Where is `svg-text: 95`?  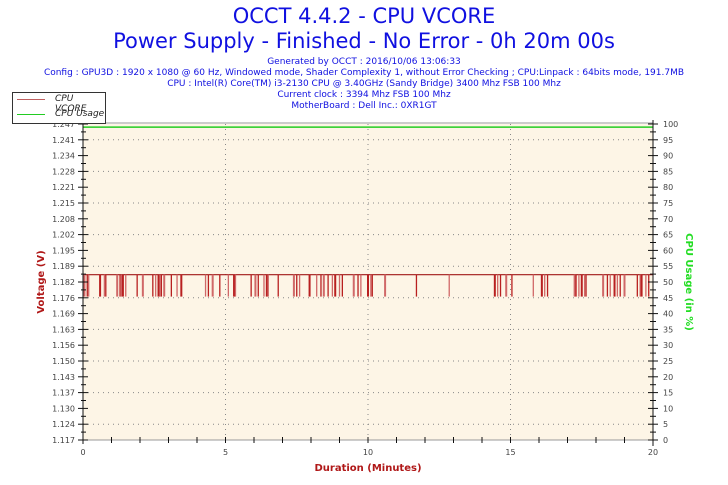 svg-text: 95 is located at coordinates (668, 140).